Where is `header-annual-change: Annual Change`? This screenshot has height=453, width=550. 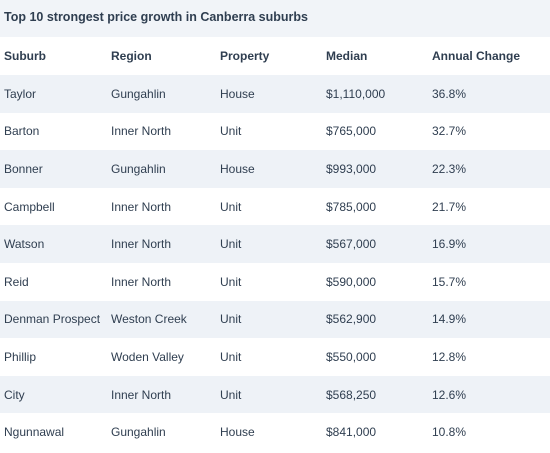
header-annual-change: Annual Change is located at coordinates (489, 56).